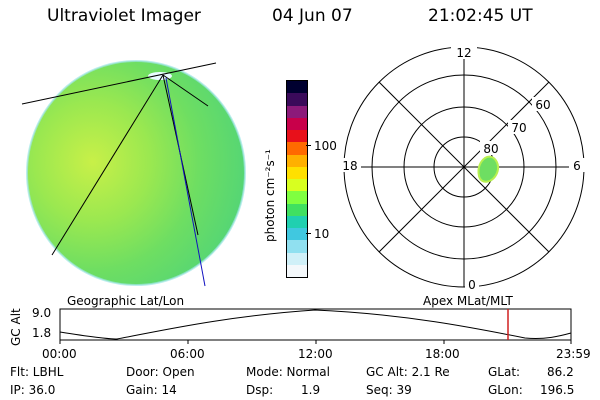 This screenshot has width=600, height=400. Describe the element at coordinates (126, 301) in the screenshot. I see `geographic-caption: Geographic Lat/Lon` at that location.